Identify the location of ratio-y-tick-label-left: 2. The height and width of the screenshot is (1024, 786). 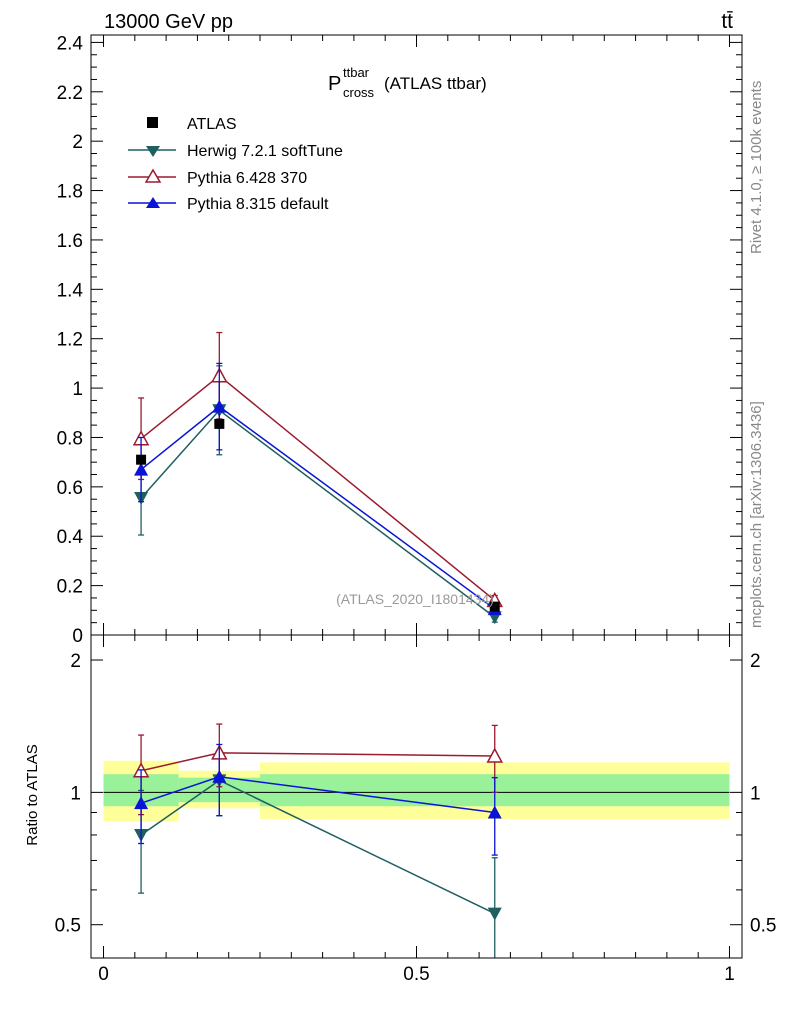
(75, 661).